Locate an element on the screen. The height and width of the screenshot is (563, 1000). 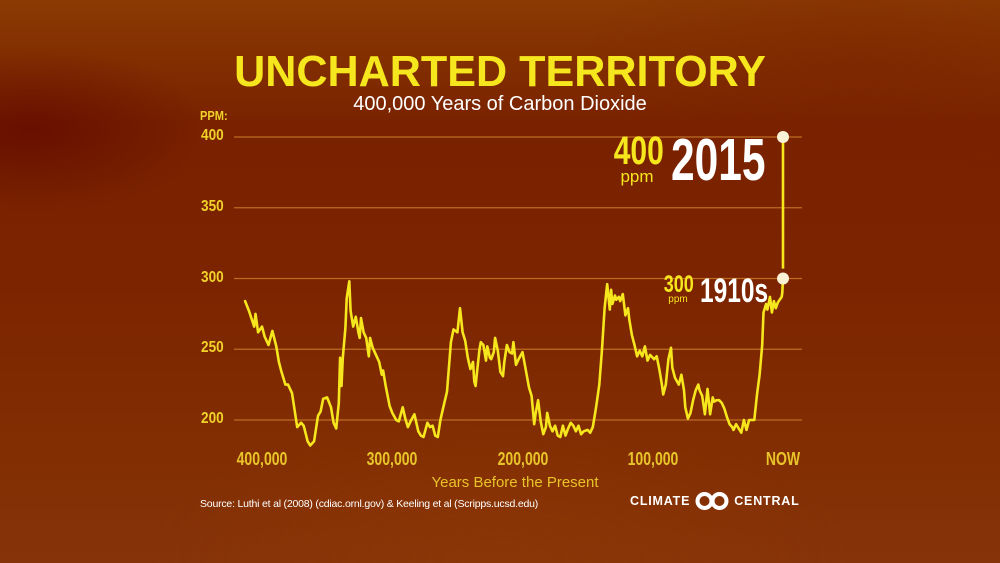
rings-logo-icon is located at coordinates (712, 501).